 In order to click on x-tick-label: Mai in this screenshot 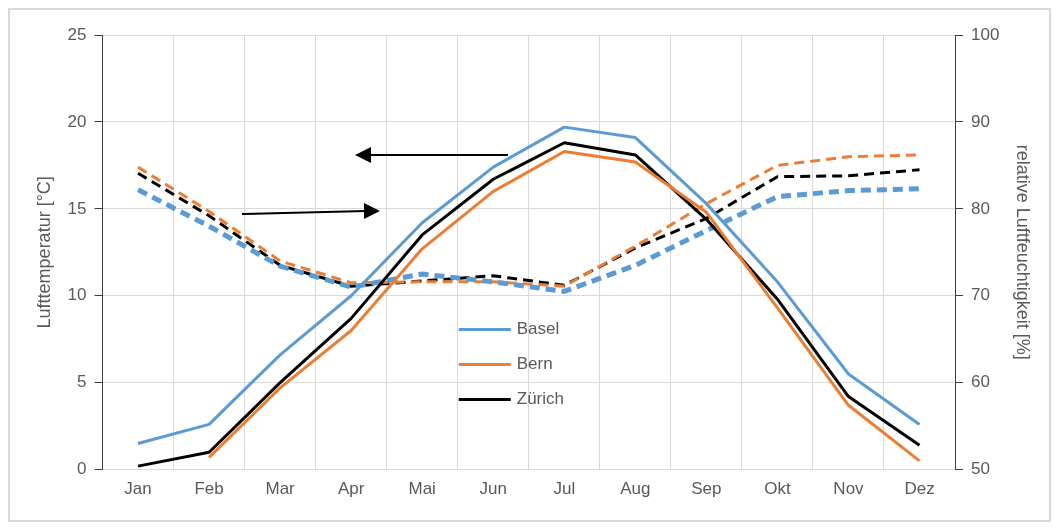, I will do `click(422, 489)`.